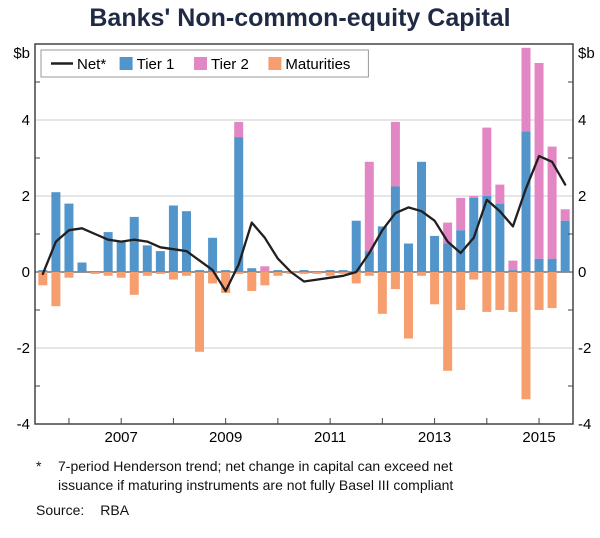 The image size is (600, 538). What do you see at coordinates (21, 53) in the screenshot?
I see `unit-label-left: $b` at bounding box center [21, 53].